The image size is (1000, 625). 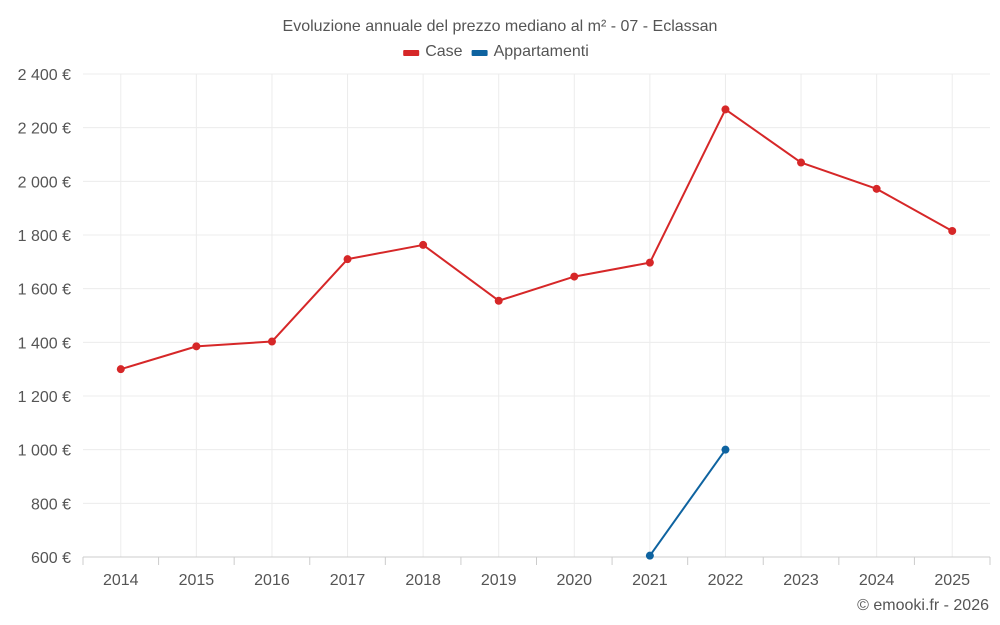 What do you see at coordinates (44, 343) in the screenshot?
I see `y-tick-label: 1 400 €` at bounding box center [44, 343].